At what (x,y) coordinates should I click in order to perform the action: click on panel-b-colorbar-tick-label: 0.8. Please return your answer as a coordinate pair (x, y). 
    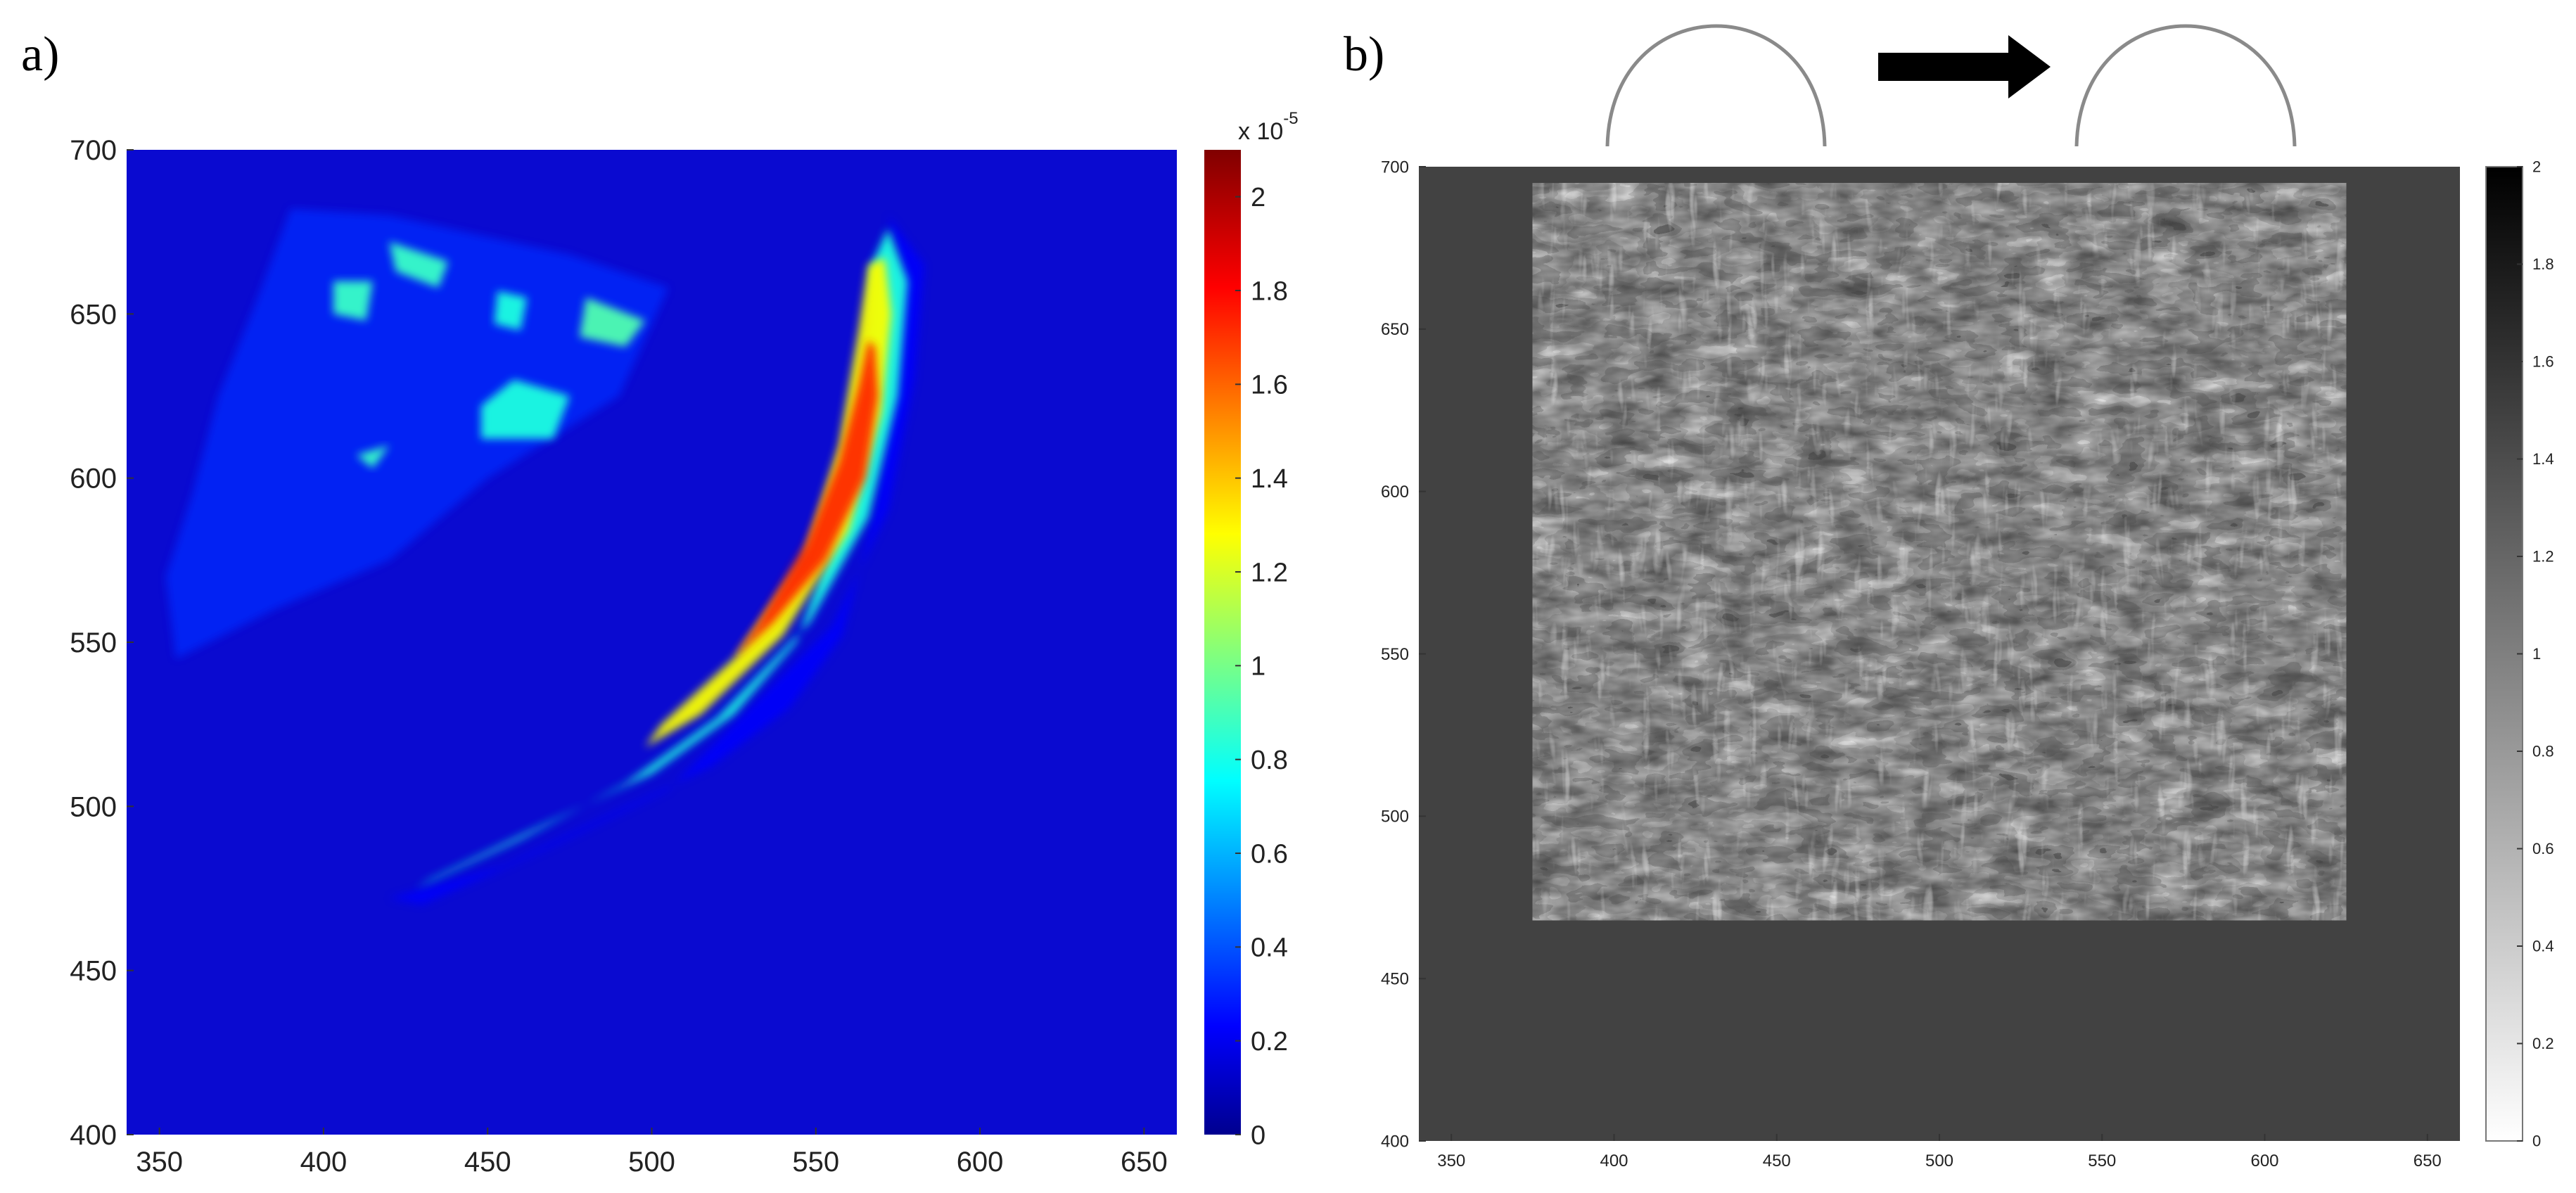
    Looking at the image, I should click on (2543, 751).